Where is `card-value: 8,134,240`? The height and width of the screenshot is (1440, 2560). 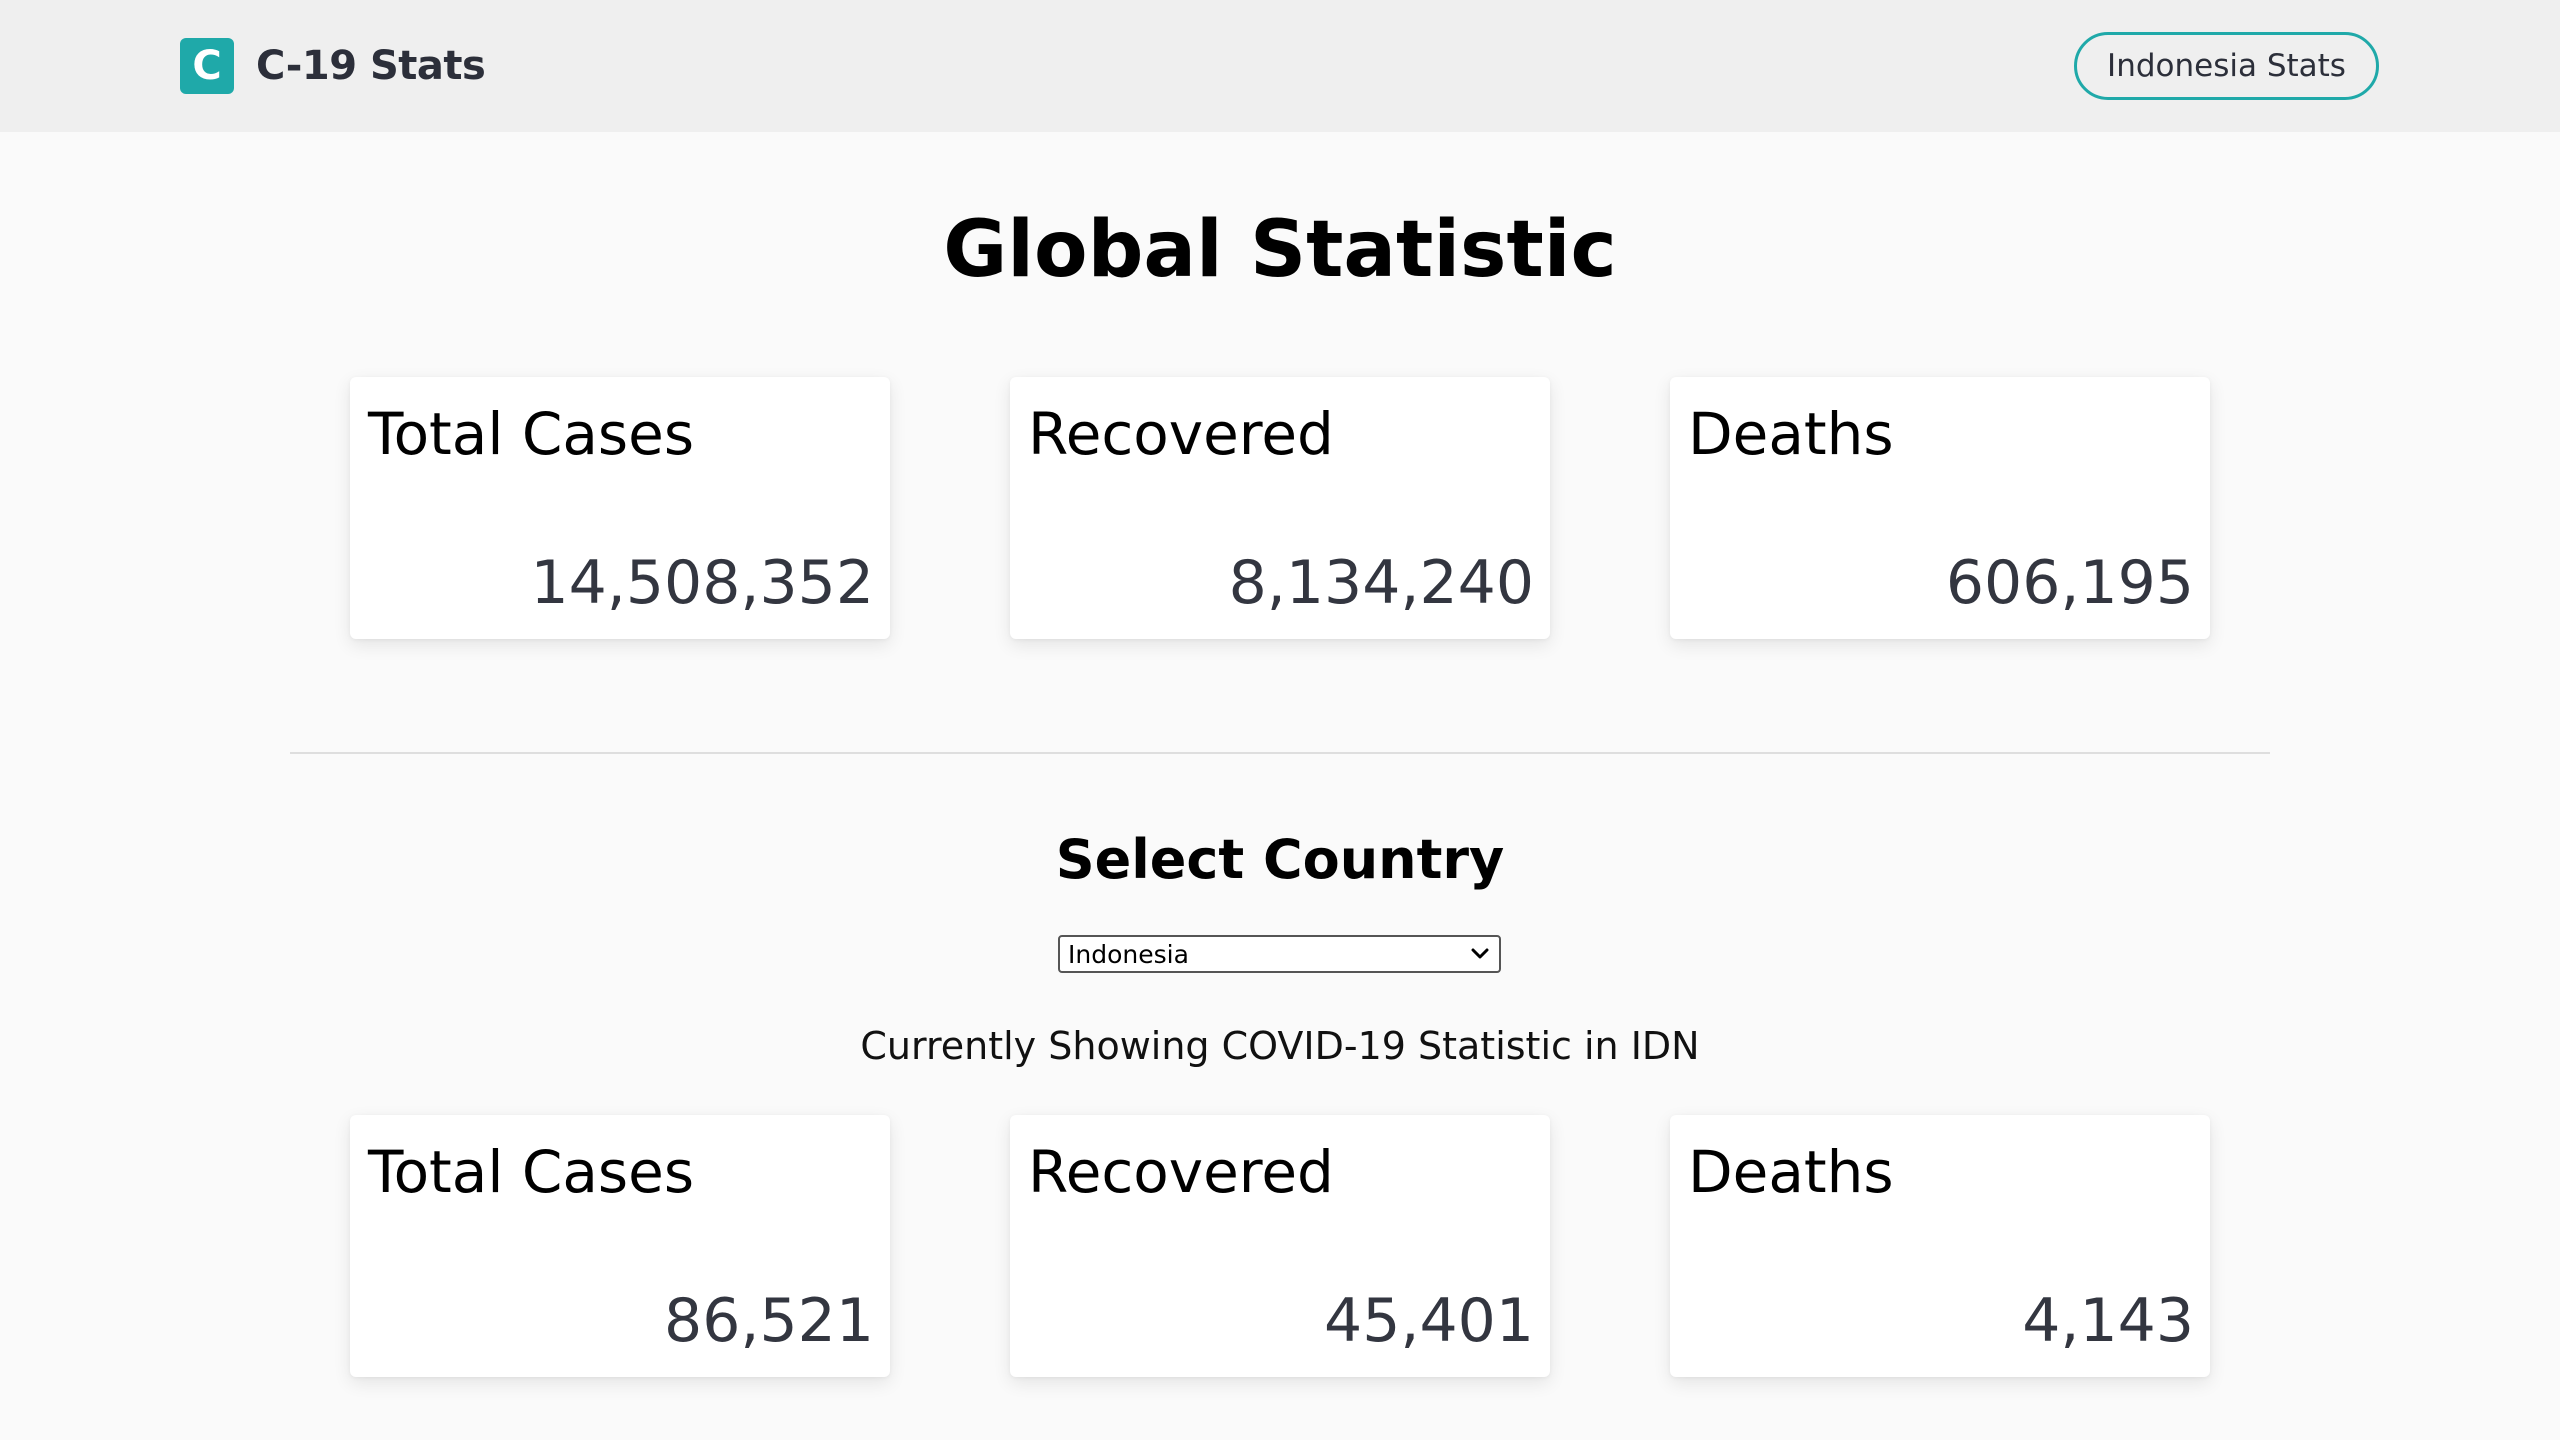
card-value: 8,134,240 is located at coordinates (1381, 583).